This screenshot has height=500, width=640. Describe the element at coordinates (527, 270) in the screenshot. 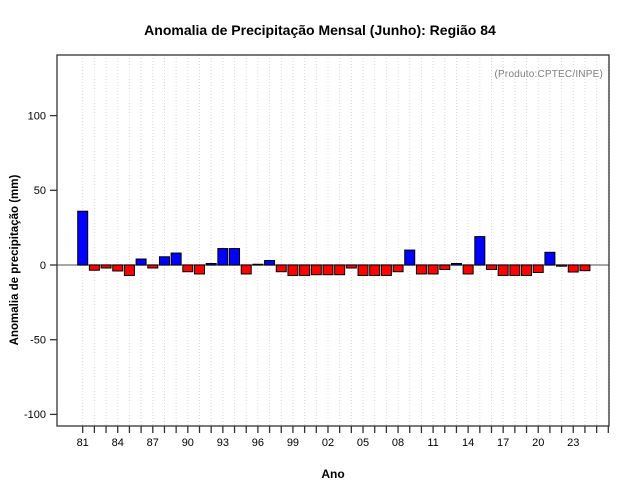

I see `bar-2019` at that location.